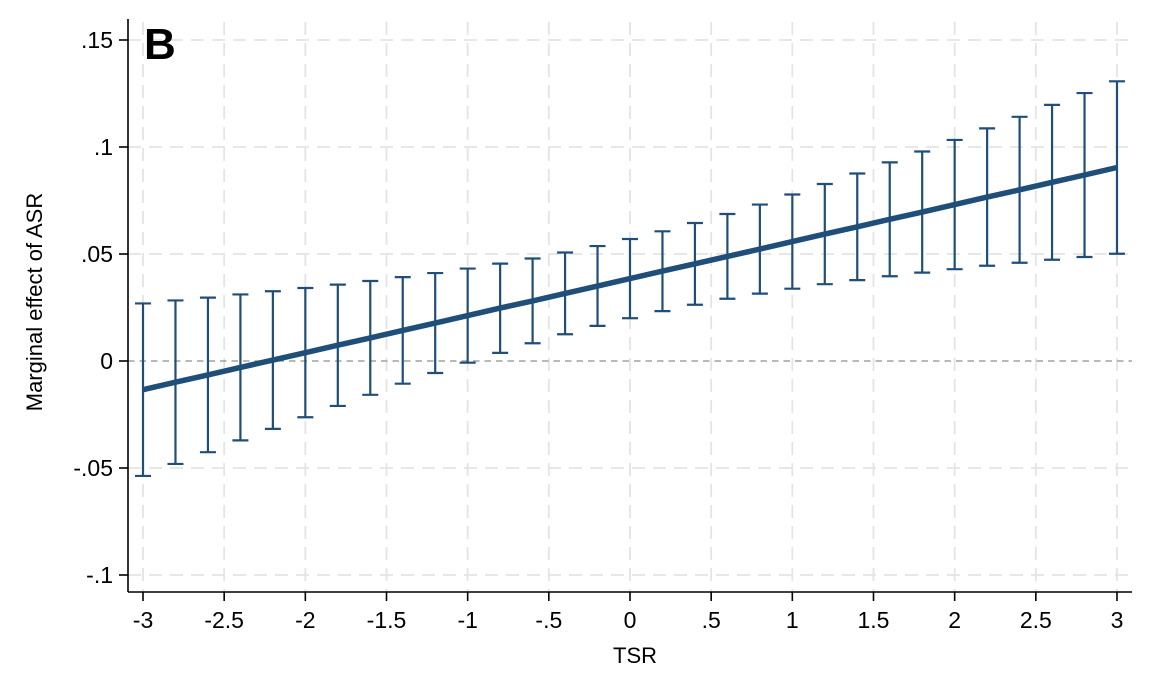 The width and height of the screenshot is (1155, 693). Describe the element at coordinates (34, 302) in the screenshot. I see `y-axis-title: Marginal effect of ASR` at that location.